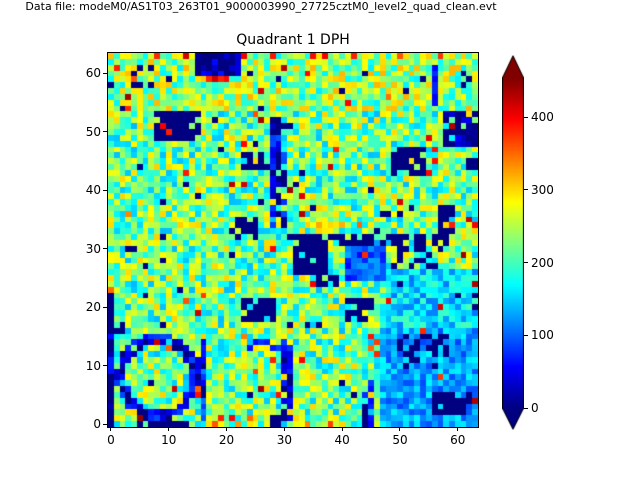 The image size is (640, 480). I want to click on x-tick-label: 40, so click(342, 440).